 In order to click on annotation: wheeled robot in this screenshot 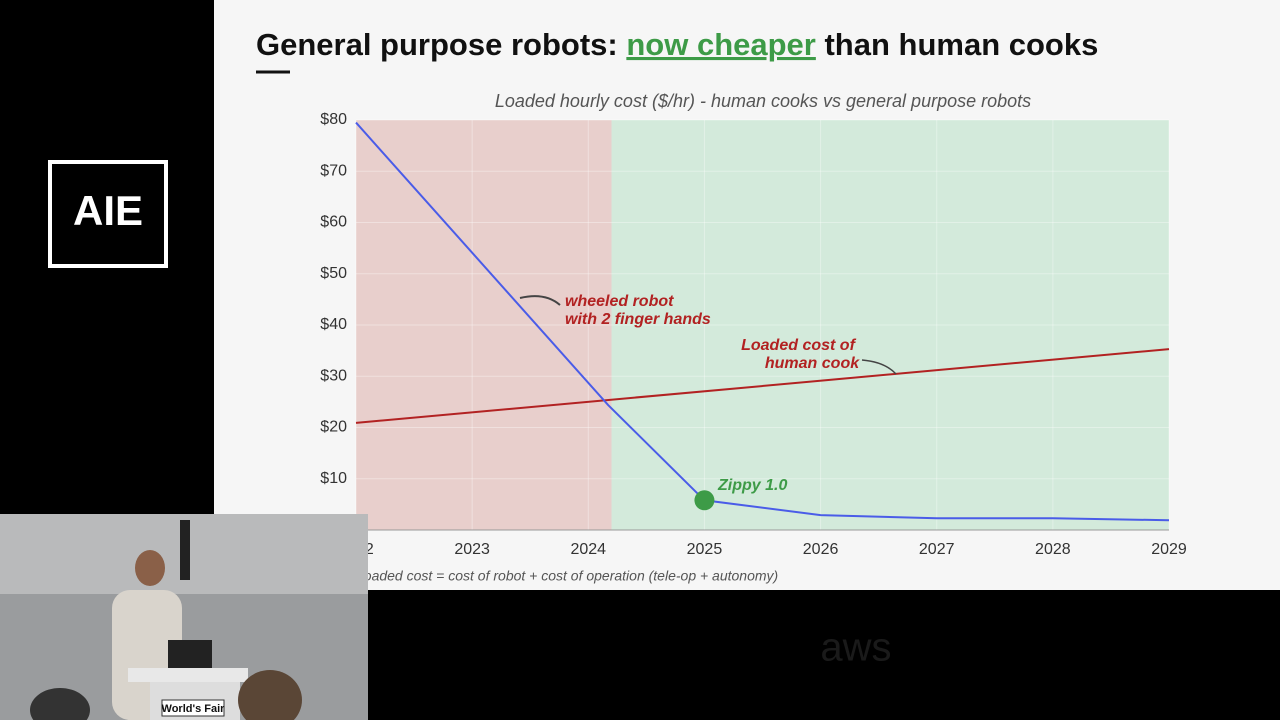, I will do `click(619, 301)`.